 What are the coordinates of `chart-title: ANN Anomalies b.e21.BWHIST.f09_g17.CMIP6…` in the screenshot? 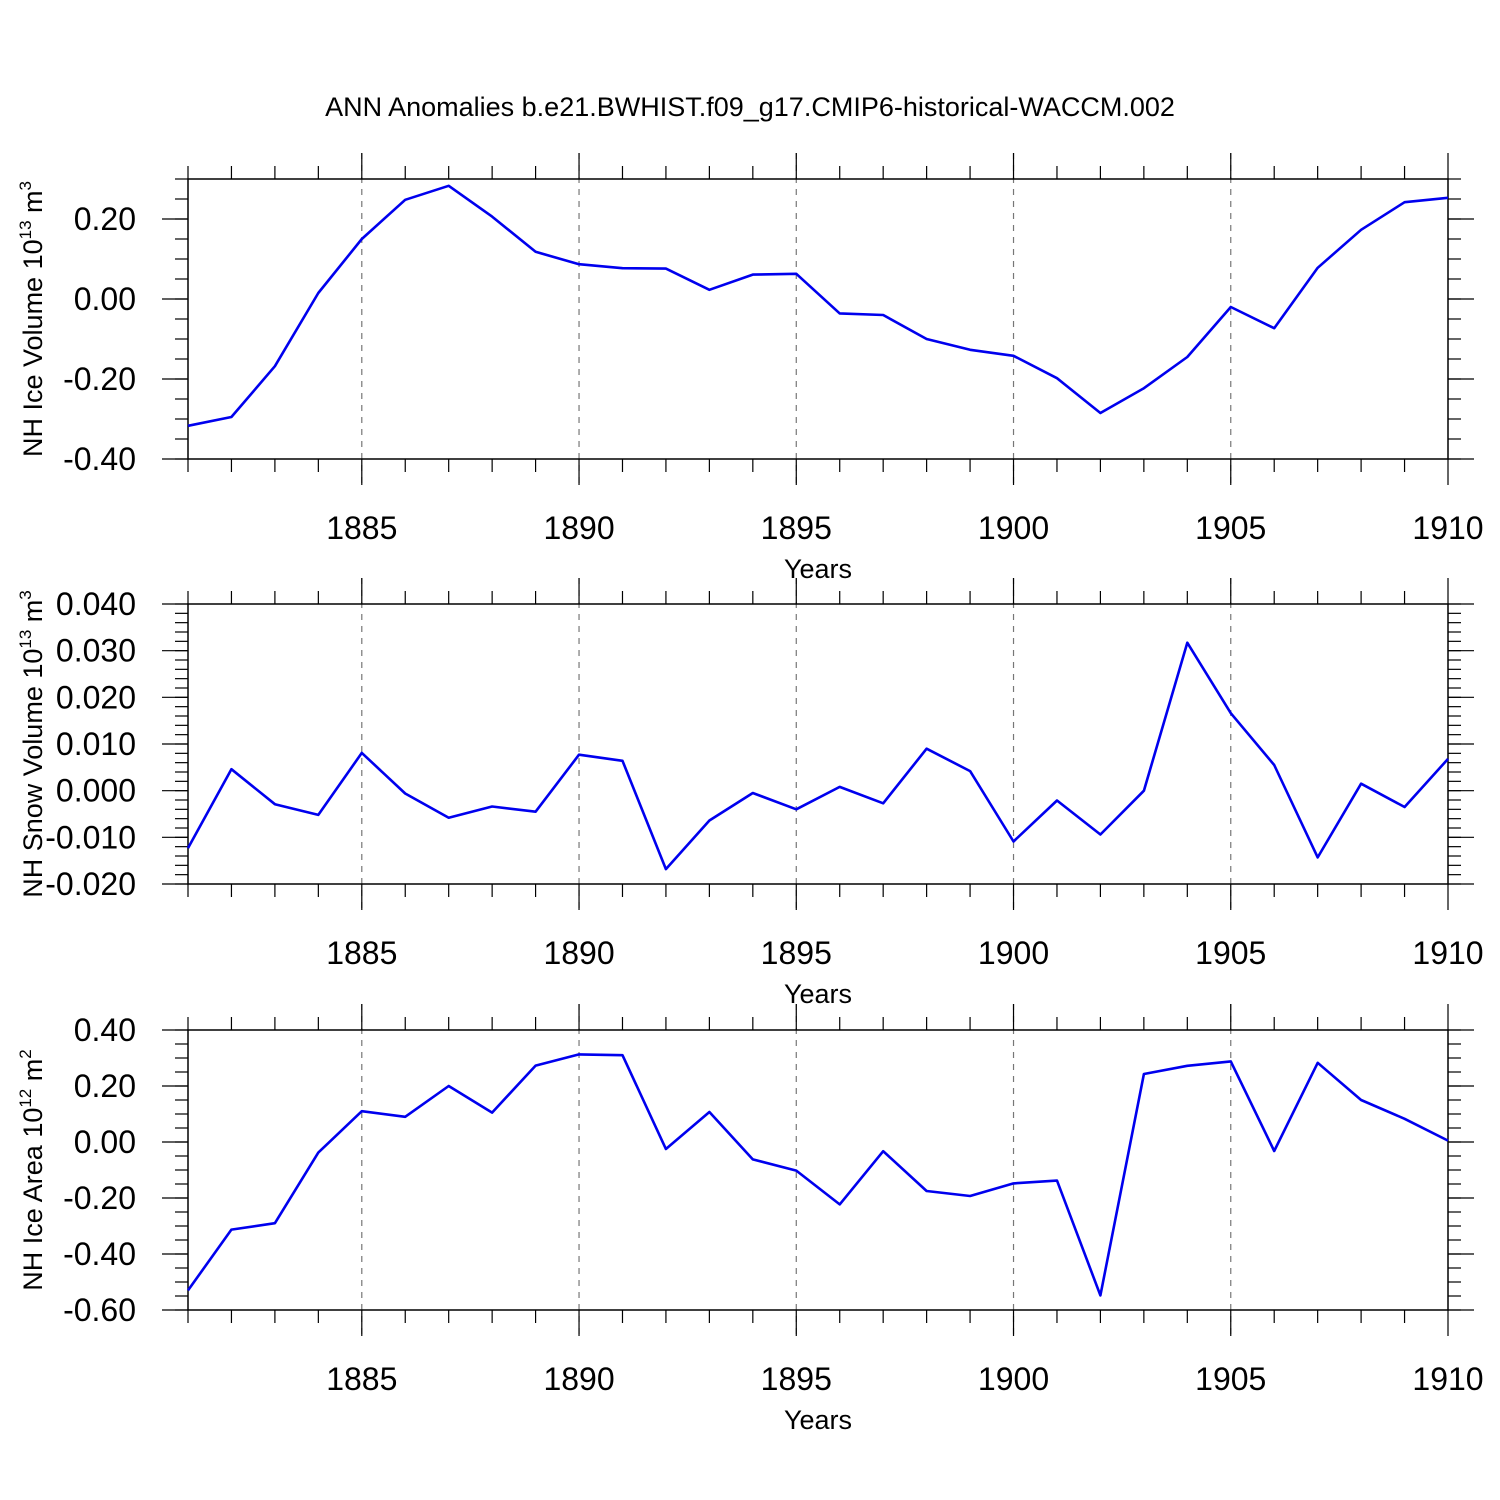 It's located at (750, 107).